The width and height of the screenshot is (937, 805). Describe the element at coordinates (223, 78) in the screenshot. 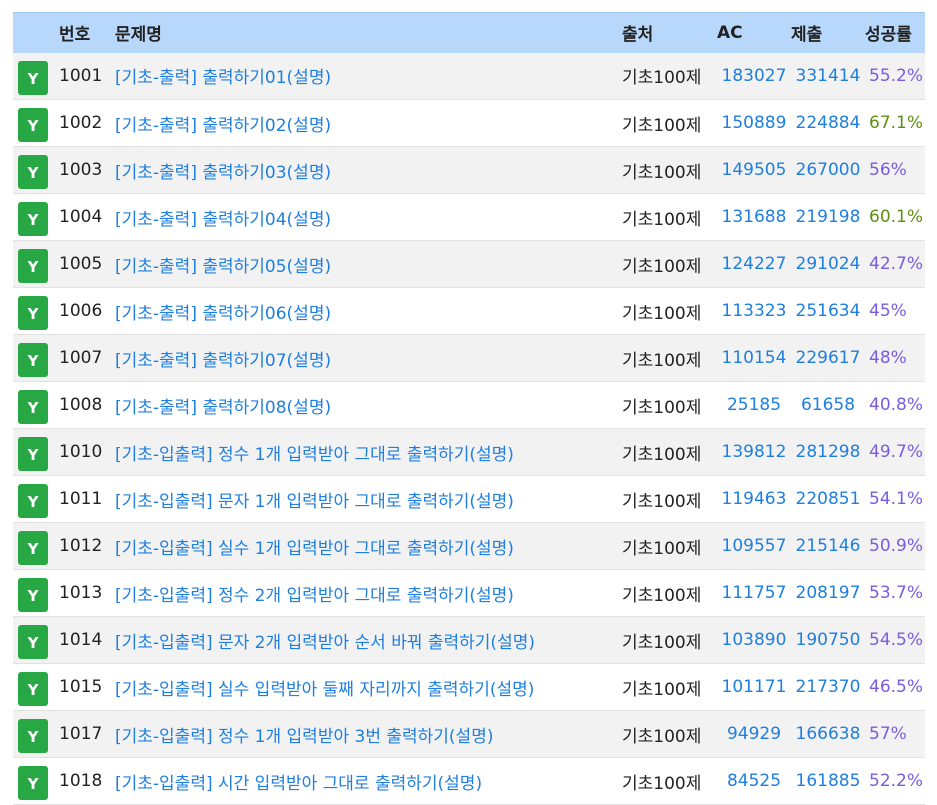

I see `problem-title-link: [기초-출력] 출력하기01(설명)` at that location.